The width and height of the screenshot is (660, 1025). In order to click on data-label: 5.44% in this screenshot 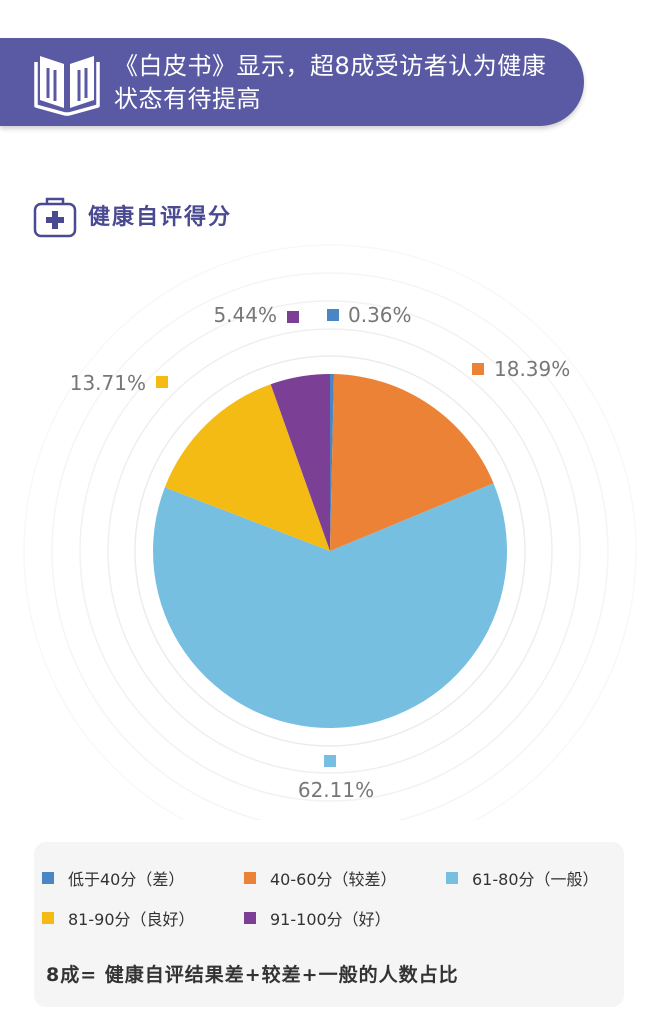, I will do `click(245, 315)`.